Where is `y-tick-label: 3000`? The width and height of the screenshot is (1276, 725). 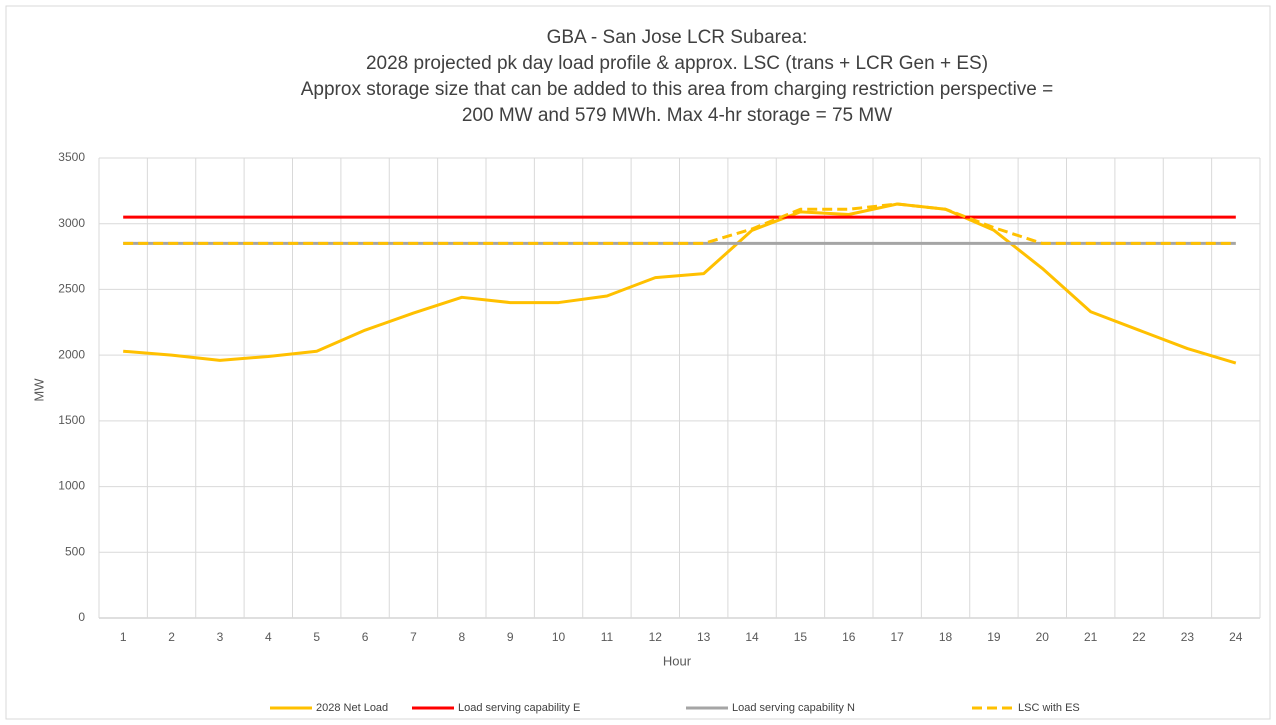 y-tick-label: 3000 is located at coordinates (71, 223).